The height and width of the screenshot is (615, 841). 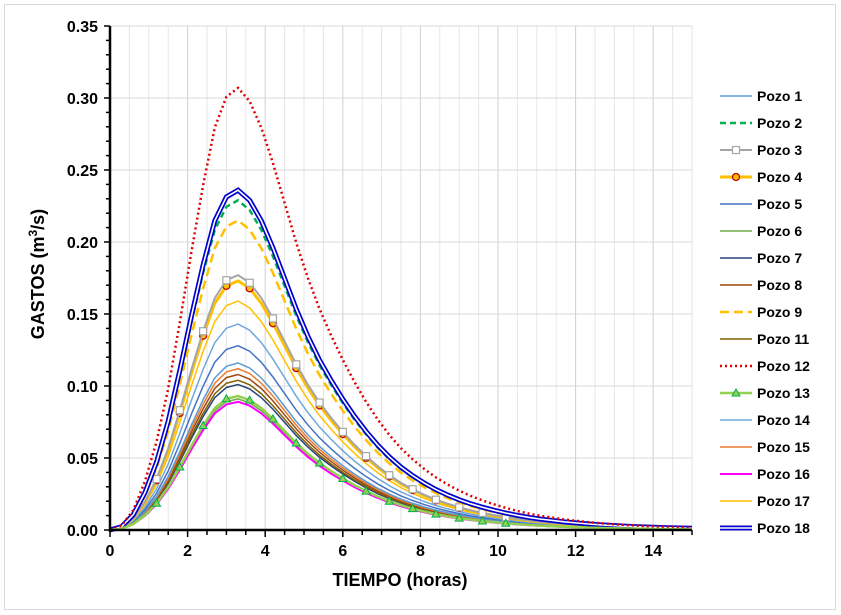 What do you see at coordinates (82, 531) in the screenshot?
I see `y-tick-label: 0.00` at bounding box center [82, 531].